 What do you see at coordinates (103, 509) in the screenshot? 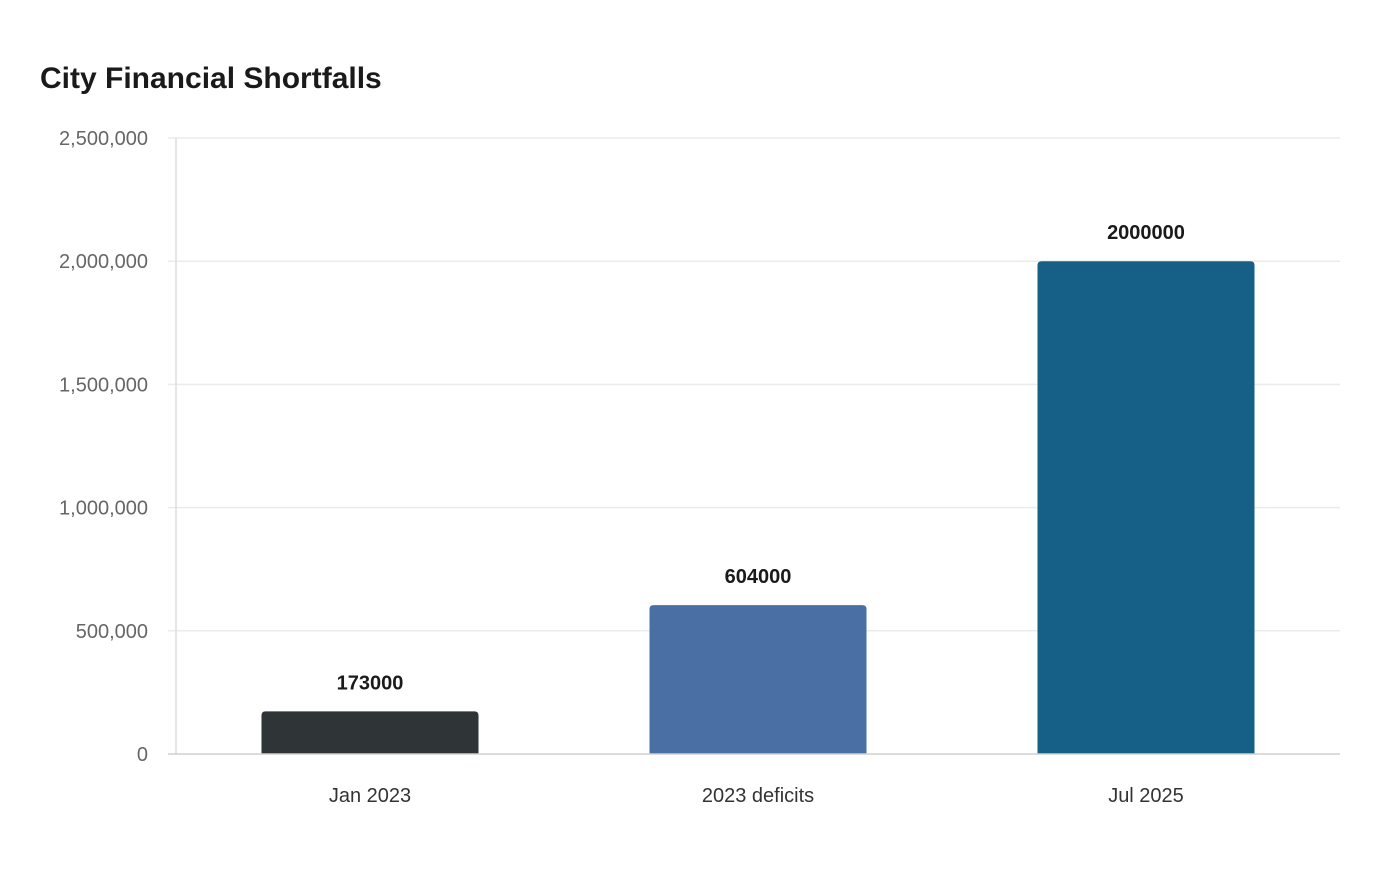
I see `y-tick-label: 1,000,000` at bounding box center [103, 509].